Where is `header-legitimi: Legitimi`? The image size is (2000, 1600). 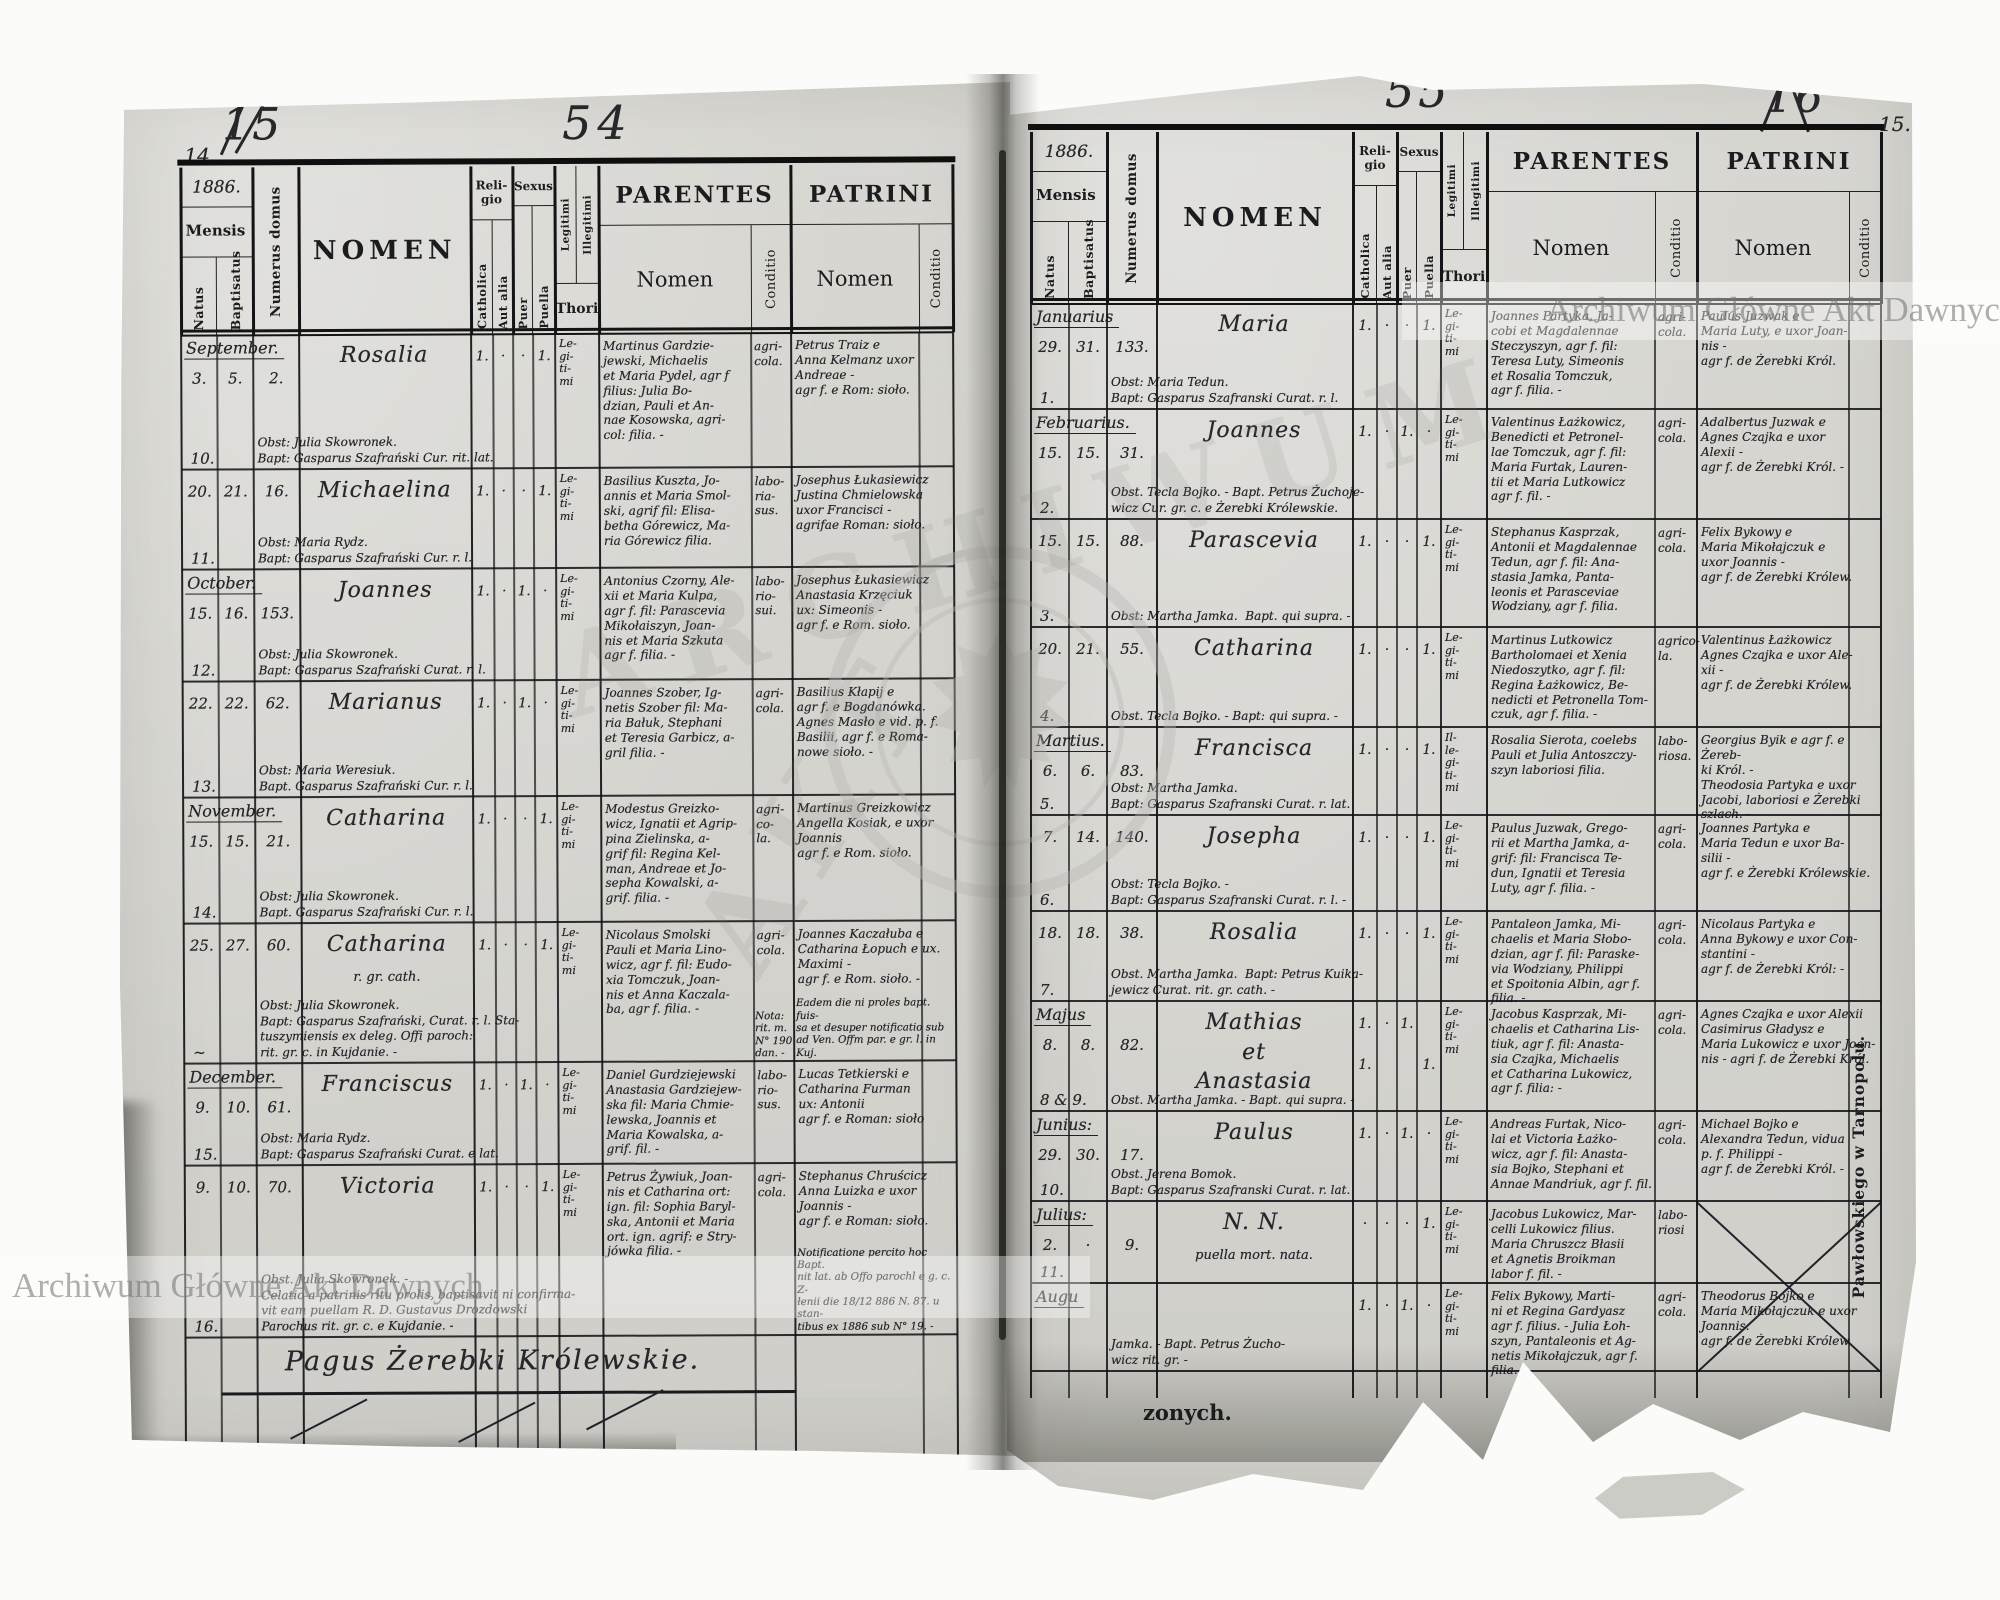 header-legitimi: Legitimi is located at coordinates (1452, 191).